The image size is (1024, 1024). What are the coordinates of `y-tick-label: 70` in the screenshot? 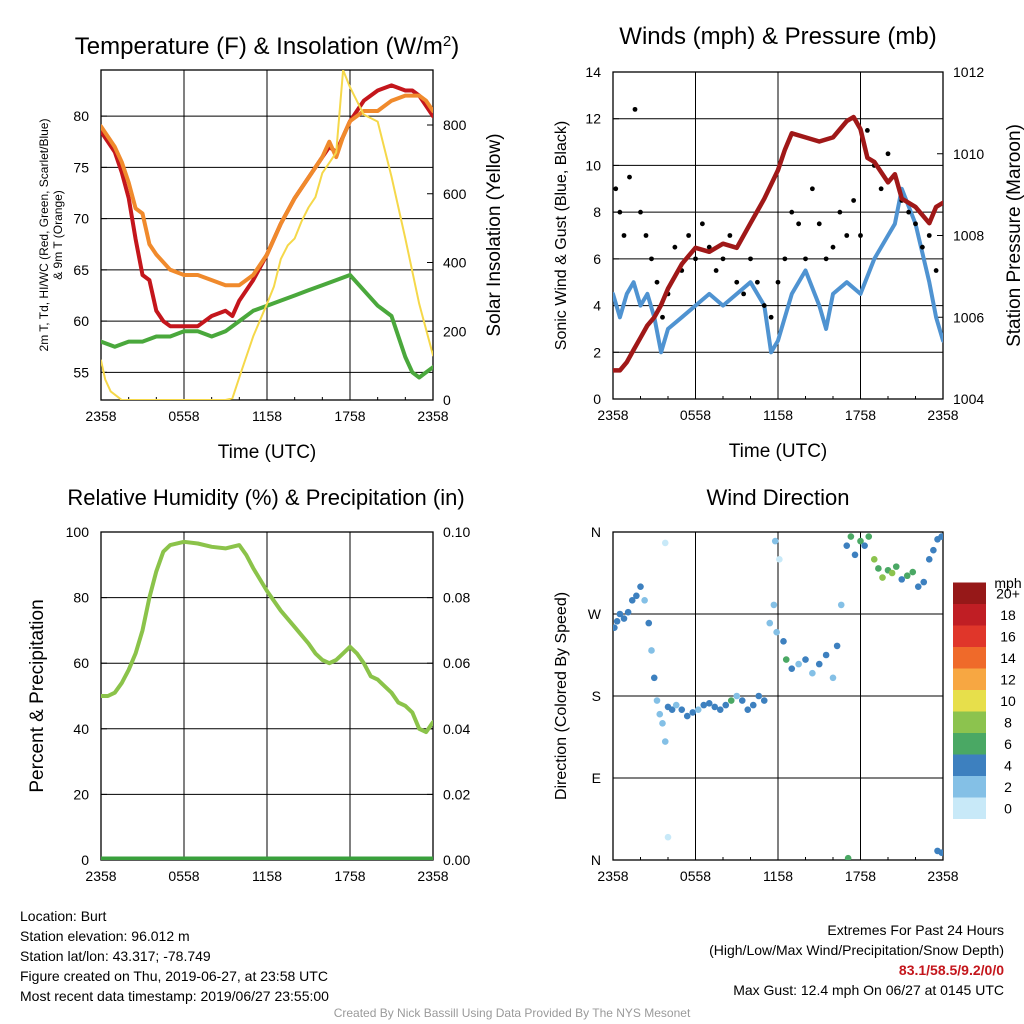 It's located at (81, 219).